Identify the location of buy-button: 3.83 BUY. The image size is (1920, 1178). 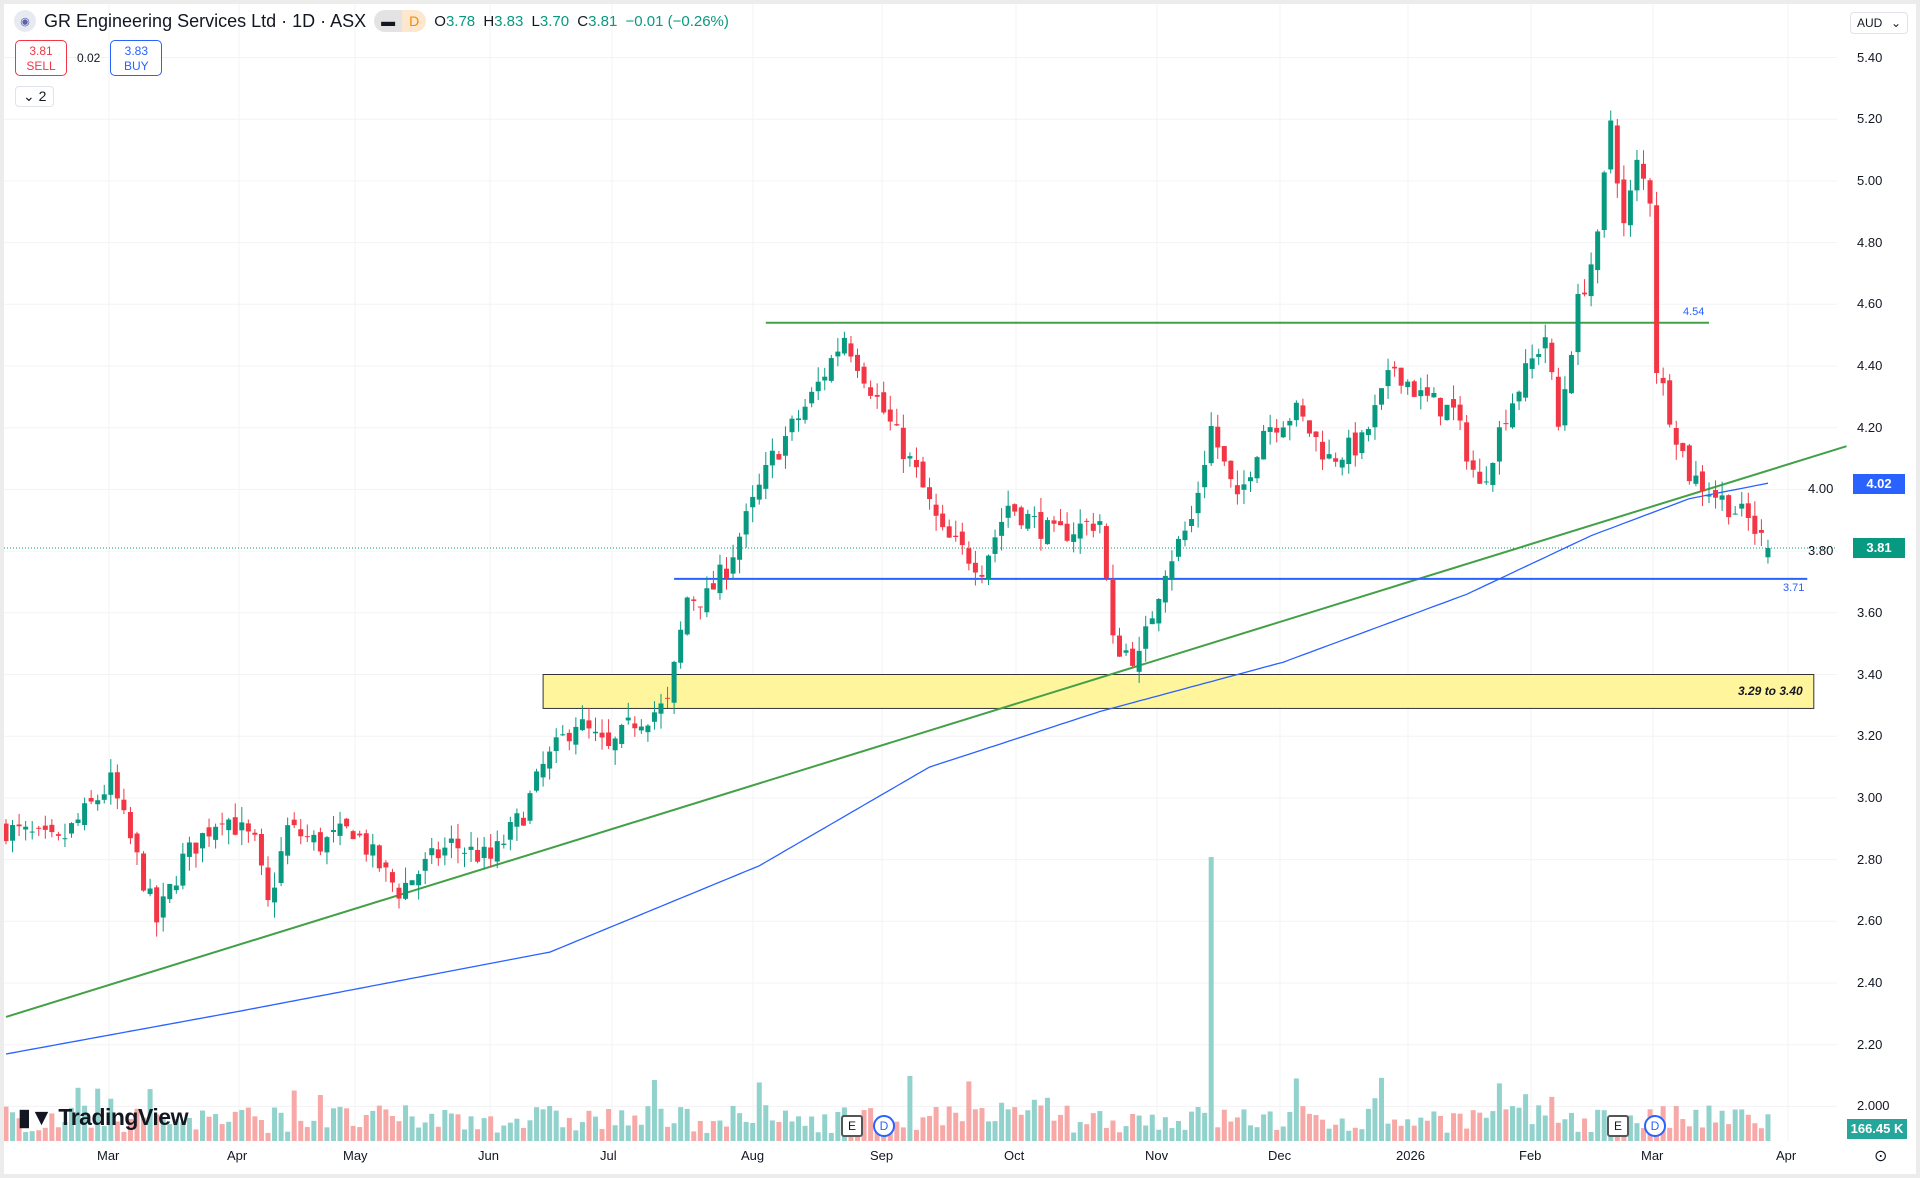
(136, 58).